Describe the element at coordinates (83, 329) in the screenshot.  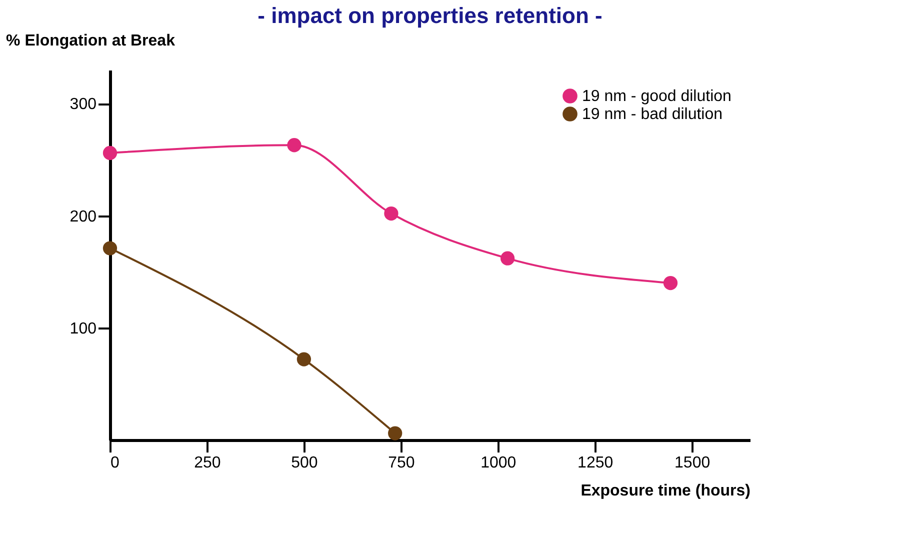
I see `y-tick-label: 100` at that location.